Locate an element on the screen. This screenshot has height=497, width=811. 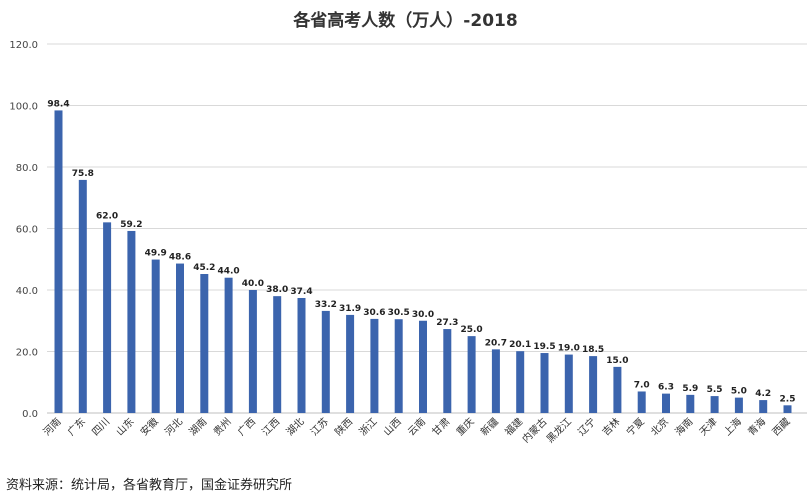
y-tick-label: 40.0 is located at coordinates (27, 291).